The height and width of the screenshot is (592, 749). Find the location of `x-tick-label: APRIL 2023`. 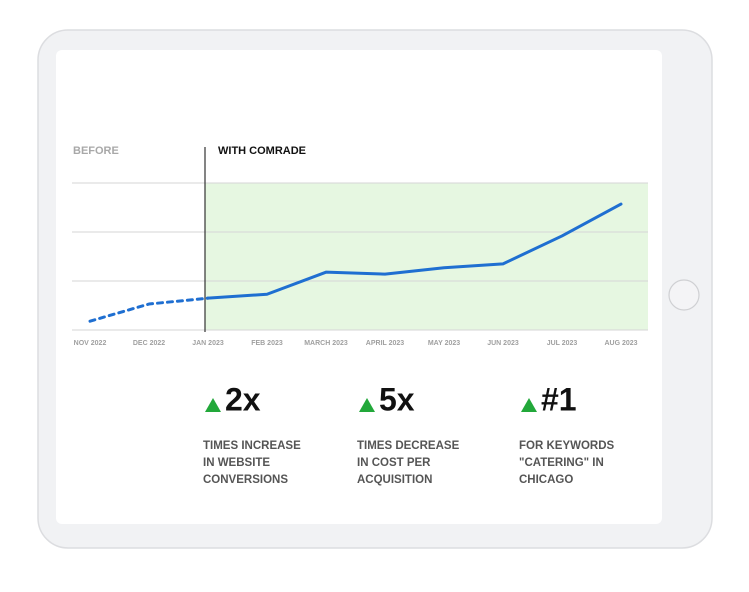

x-tick-label: APRIL 2023 is located at coordinates (385, 343).